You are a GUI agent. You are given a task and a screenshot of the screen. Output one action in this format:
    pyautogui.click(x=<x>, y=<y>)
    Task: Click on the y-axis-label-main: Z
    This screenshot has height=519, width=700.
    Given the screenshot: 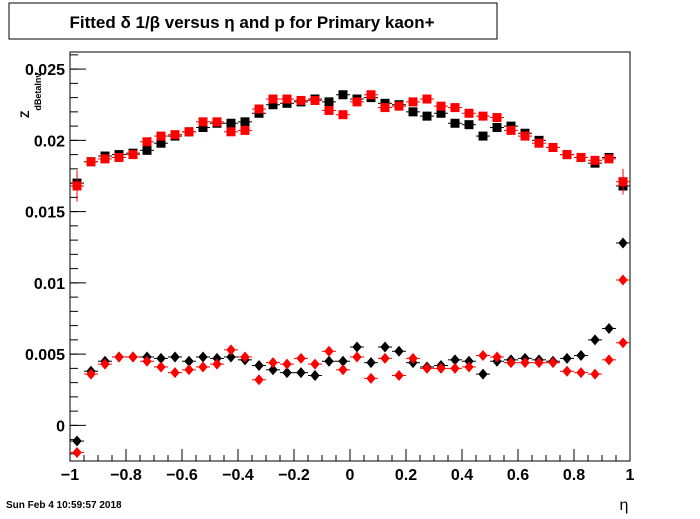 What is the action you would take?
    pyautogui.click(x=25, y=114)
    